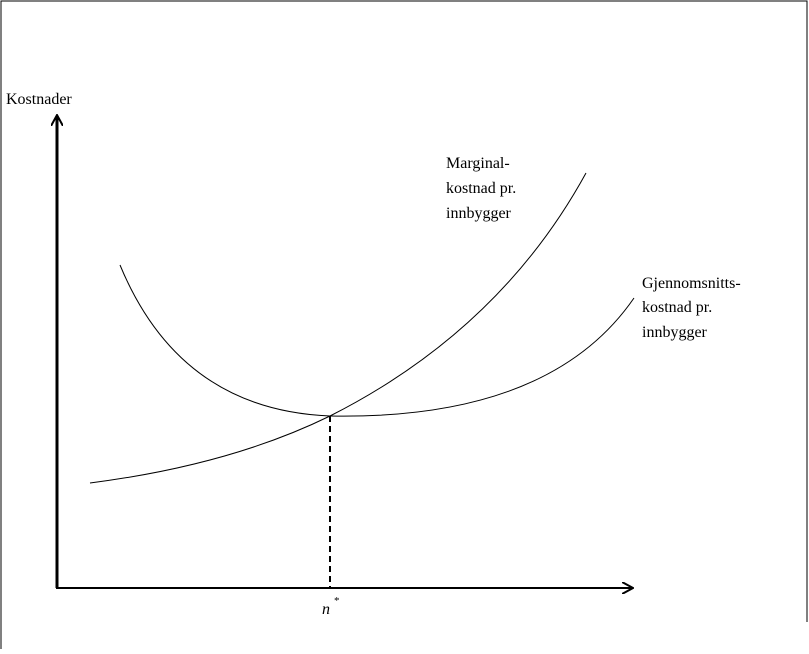 This screenshot has width=809, height=654. I want to click on curve-label: Gjennomsnitts-, so click(691, 283).